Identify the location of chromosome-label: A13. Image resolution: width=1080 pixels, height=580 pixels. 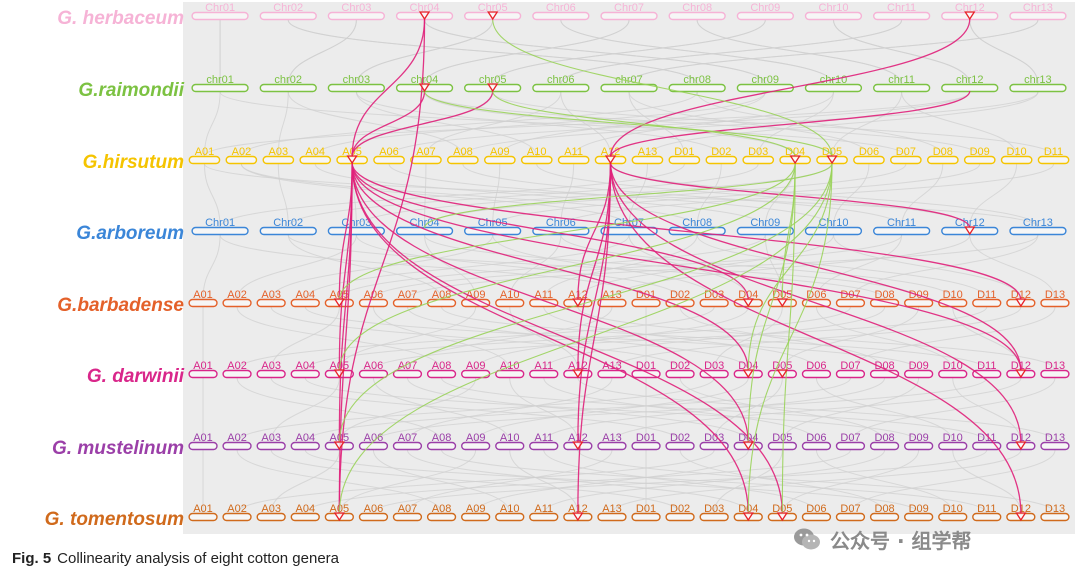
(612, 509).